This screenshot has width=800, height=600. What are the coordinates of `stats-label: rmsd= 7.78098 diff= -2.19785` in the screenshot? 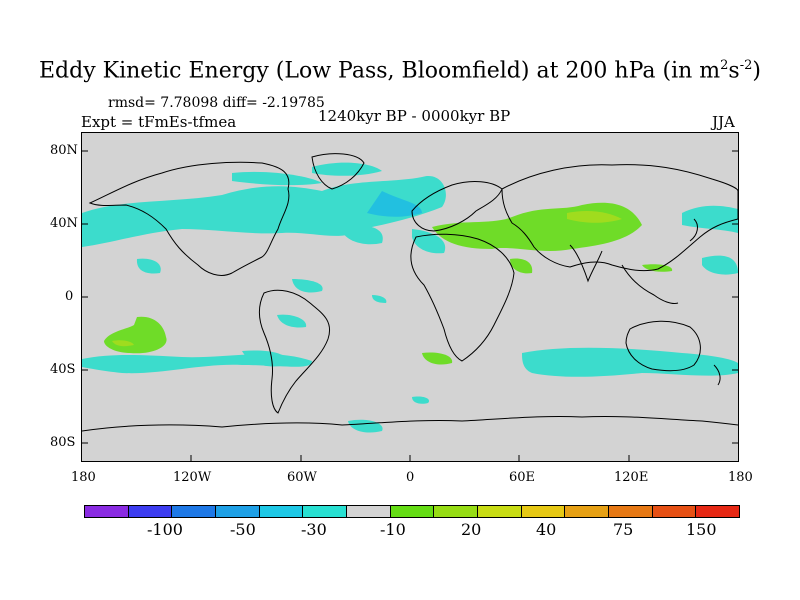 It's located at (216, 103).